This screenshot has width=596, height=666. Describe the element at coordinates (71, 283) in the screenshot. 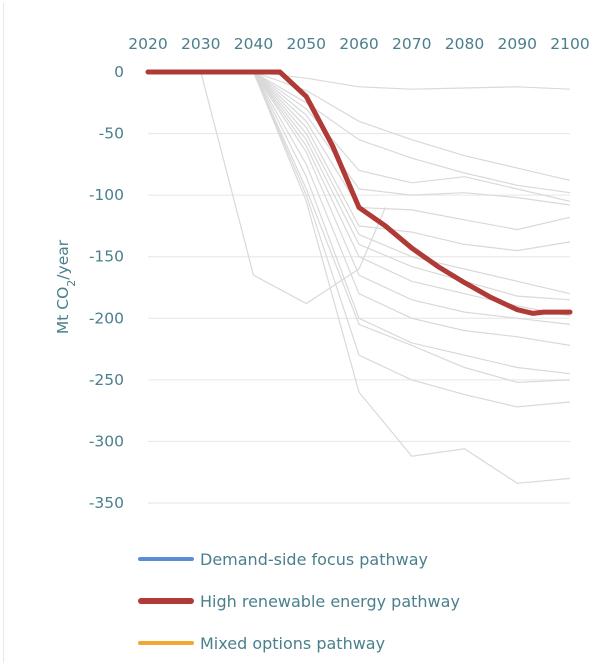

I see `y-axis-label-subscript: 2` at that location.